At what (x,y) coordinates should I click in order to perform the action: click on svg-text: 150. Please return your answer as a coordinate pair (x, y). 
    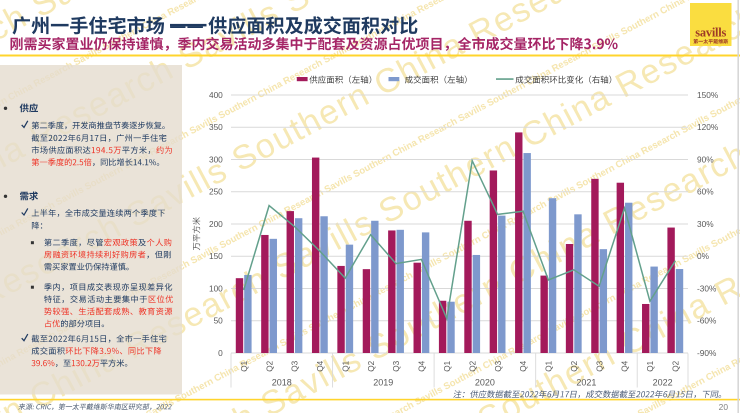
    Looking at the image, I should click on (216, 256).